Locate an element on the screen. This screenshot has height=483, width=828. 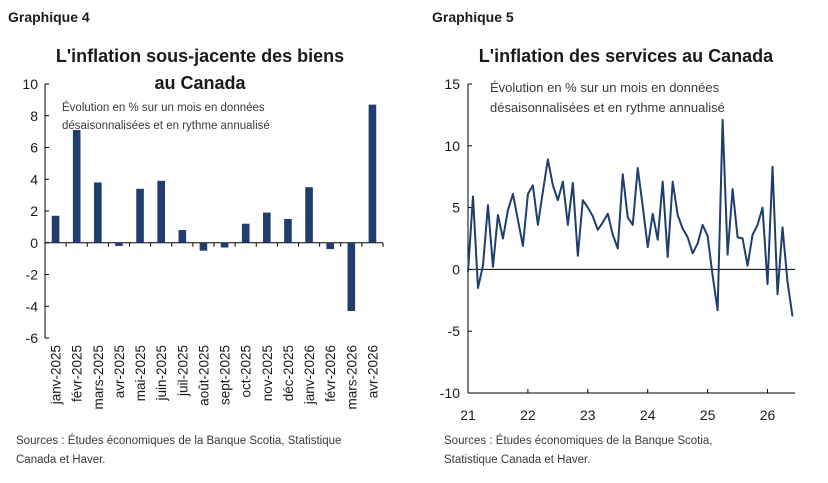
right-y-tick-label: 5 is located at coordinates (456, 208).